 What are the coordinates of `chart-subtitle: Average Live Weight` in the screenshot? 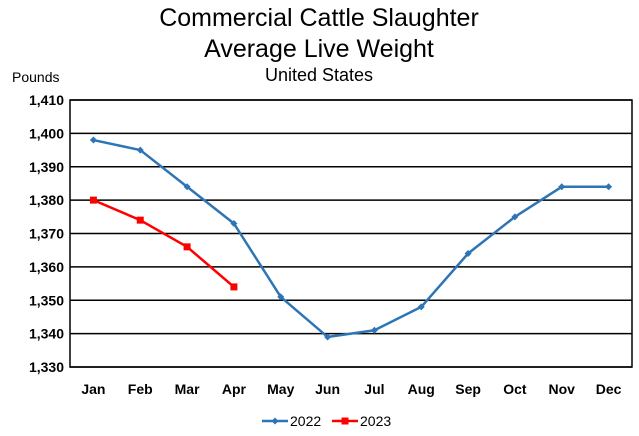 It's located at (319, 49).